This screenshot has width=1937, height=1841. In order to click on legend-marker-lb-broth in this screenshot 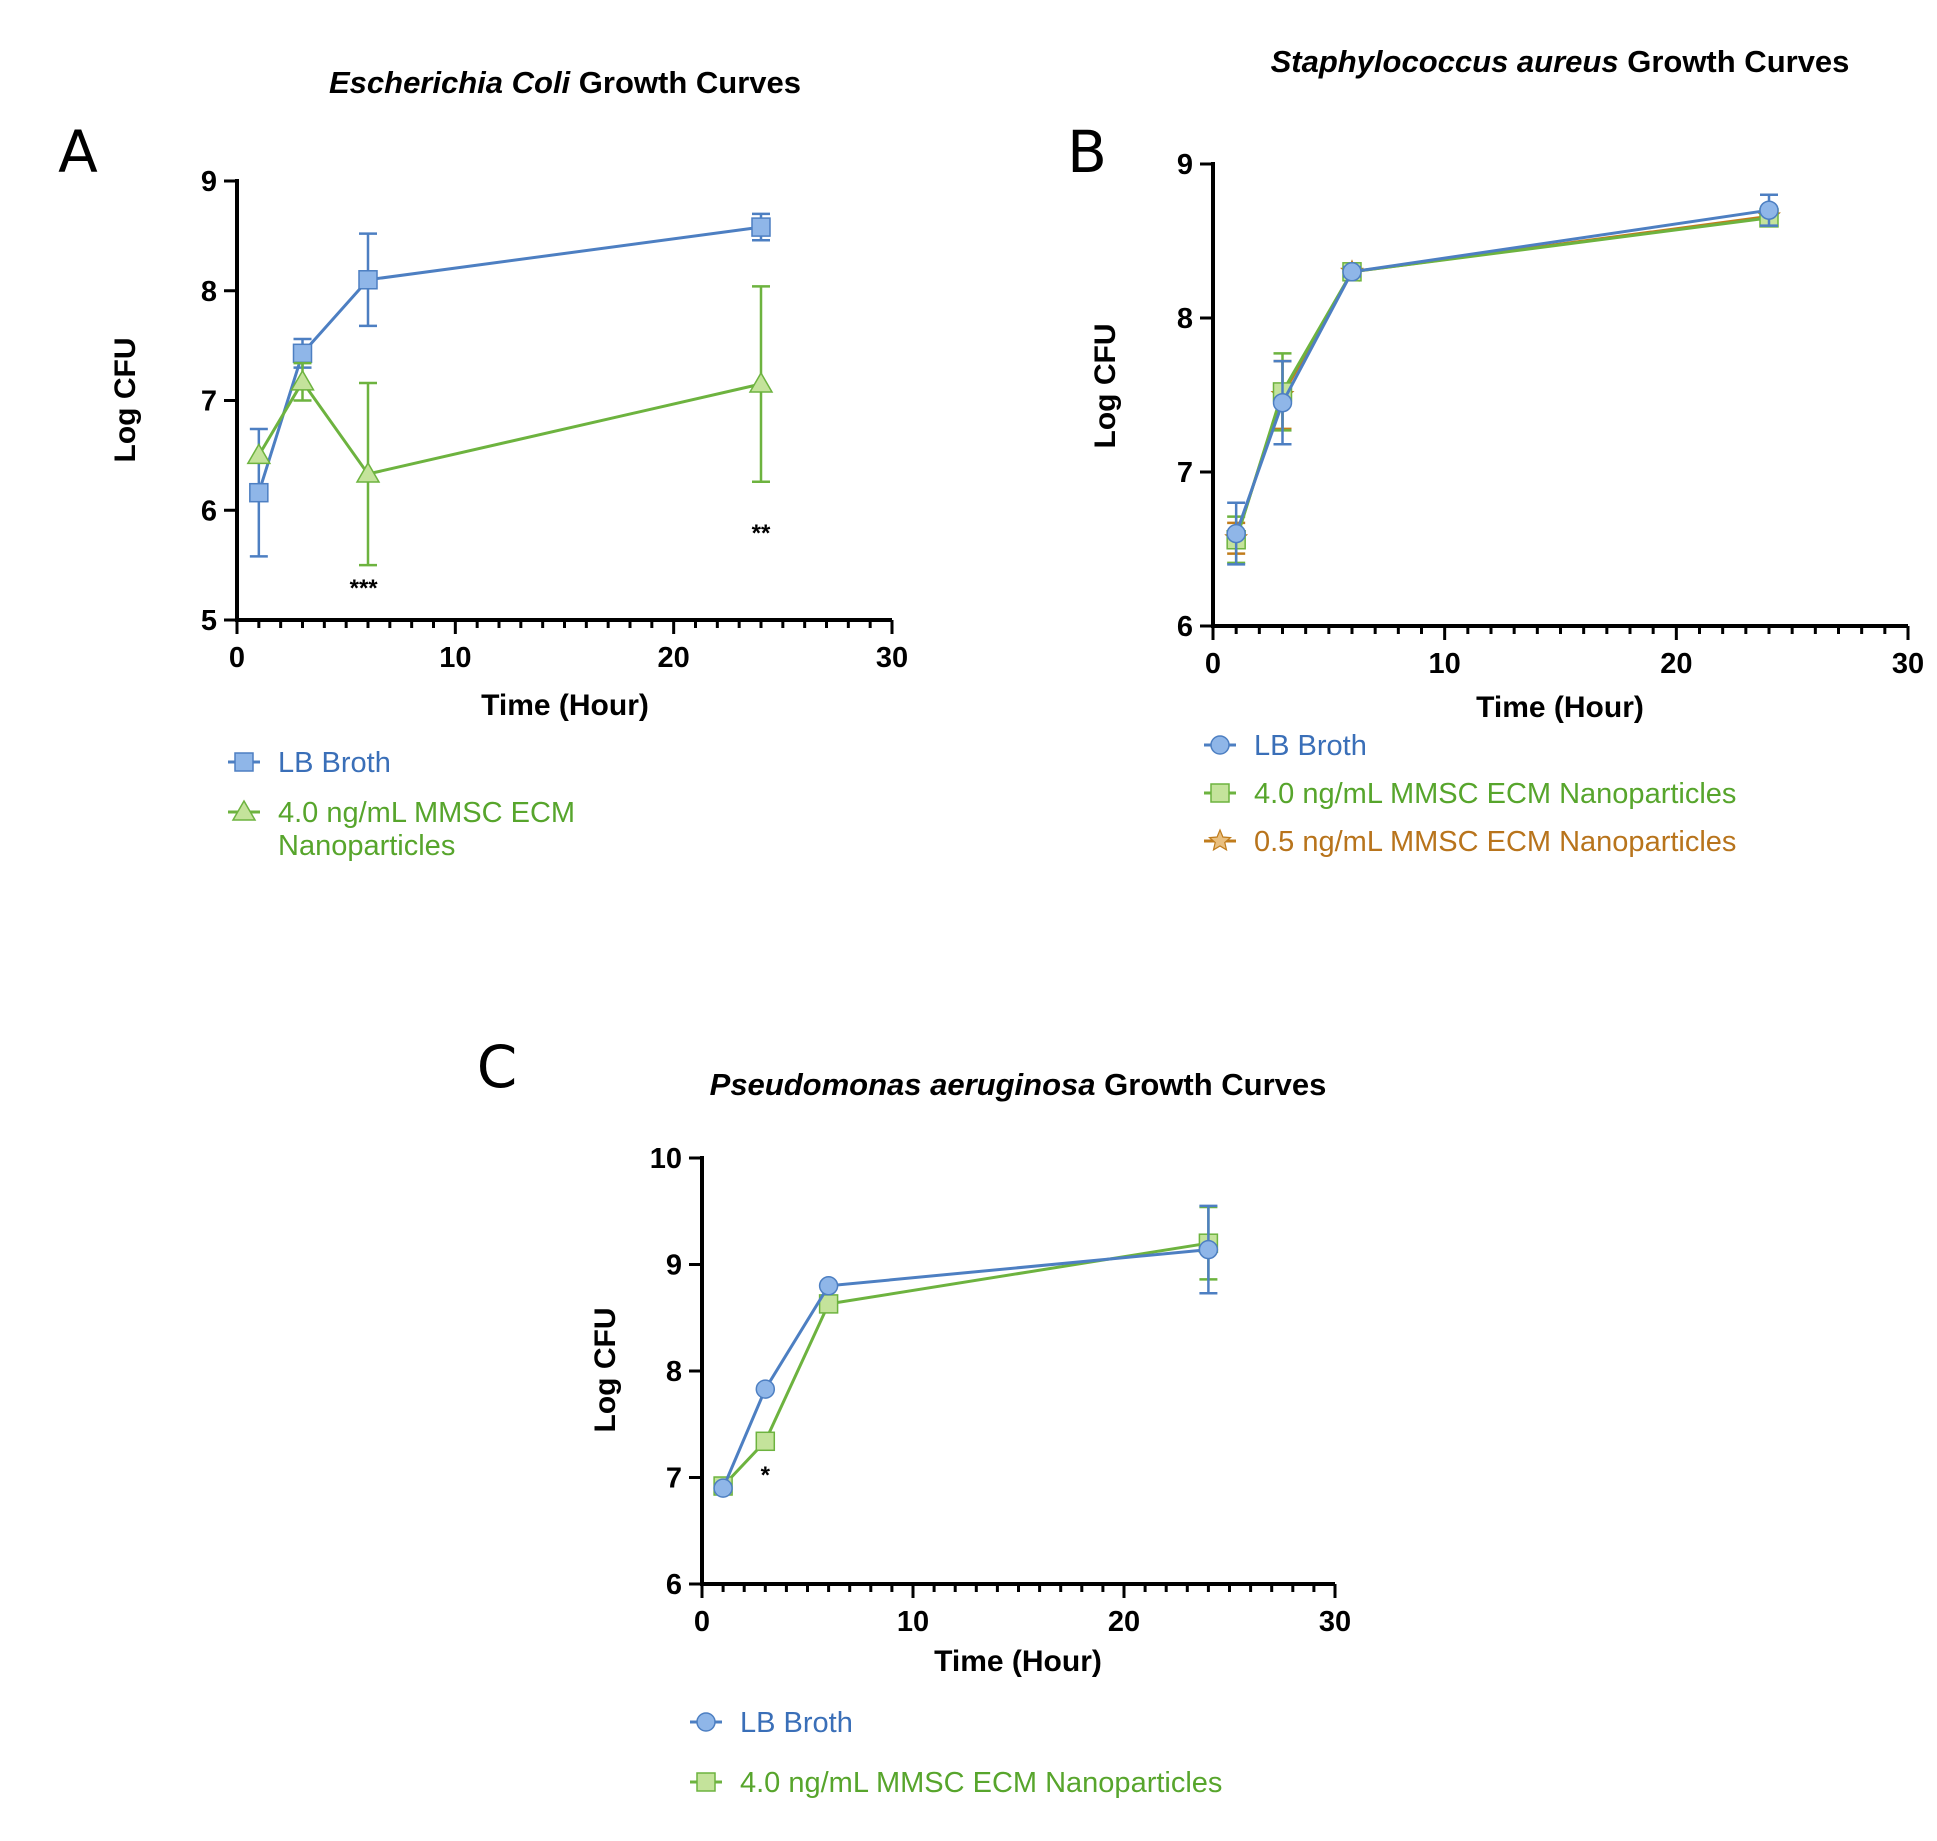, I will do `click(244, 762)`.